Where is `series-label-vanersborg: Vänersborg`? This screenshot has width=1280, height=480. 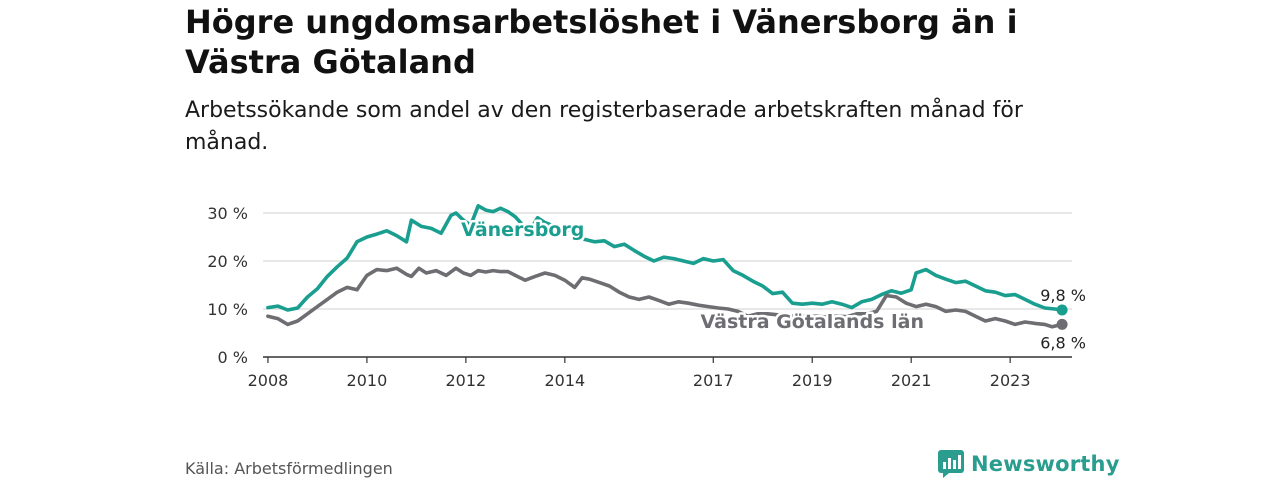
series-label-vanersborg: Vänersborg is located at coordinates (522, 230).